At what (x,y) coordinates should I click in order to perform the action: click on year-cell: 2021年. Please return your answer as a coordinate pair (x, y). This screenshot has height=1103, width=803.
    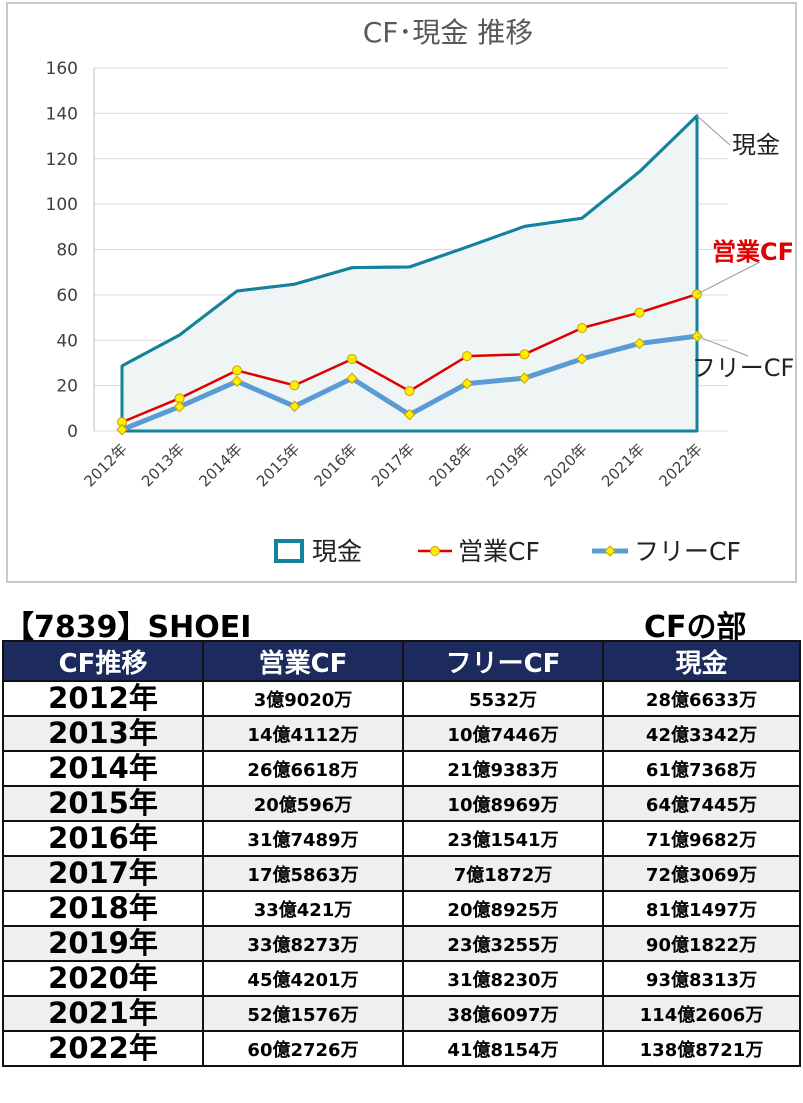
    Looking at the image, I should click on (103, 1013).